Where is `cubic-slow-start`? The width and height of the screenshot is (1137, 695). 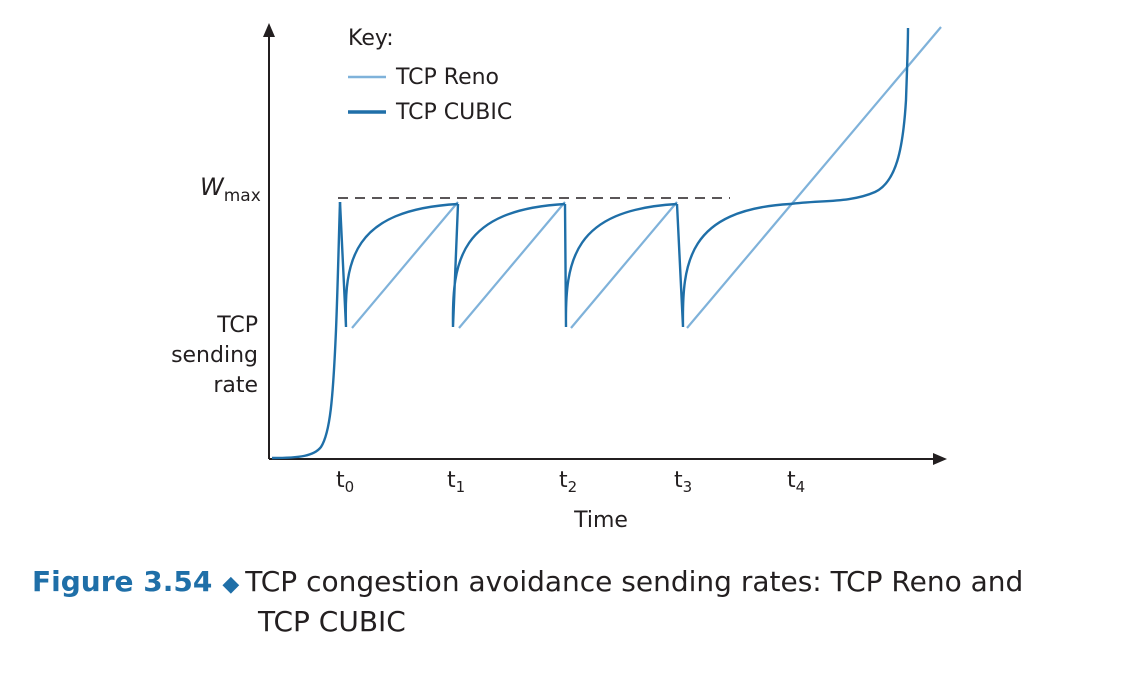
cubic-slow-start is located at coordinates (306, 330).